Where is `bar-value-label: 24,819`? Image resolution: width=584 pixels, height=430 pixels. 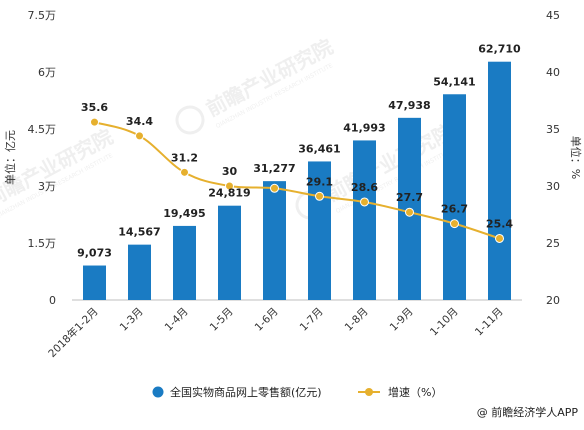 bar-value-label: 24,819 is located at coordinates (229, 193).